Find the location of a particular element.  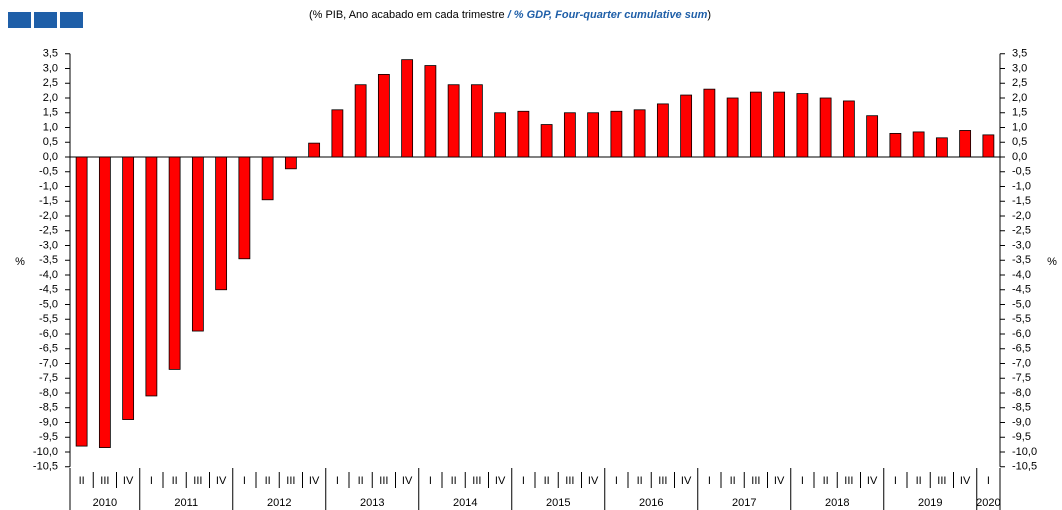

y2-tick-label: -2,5 is located at coordinates (1021, 231).